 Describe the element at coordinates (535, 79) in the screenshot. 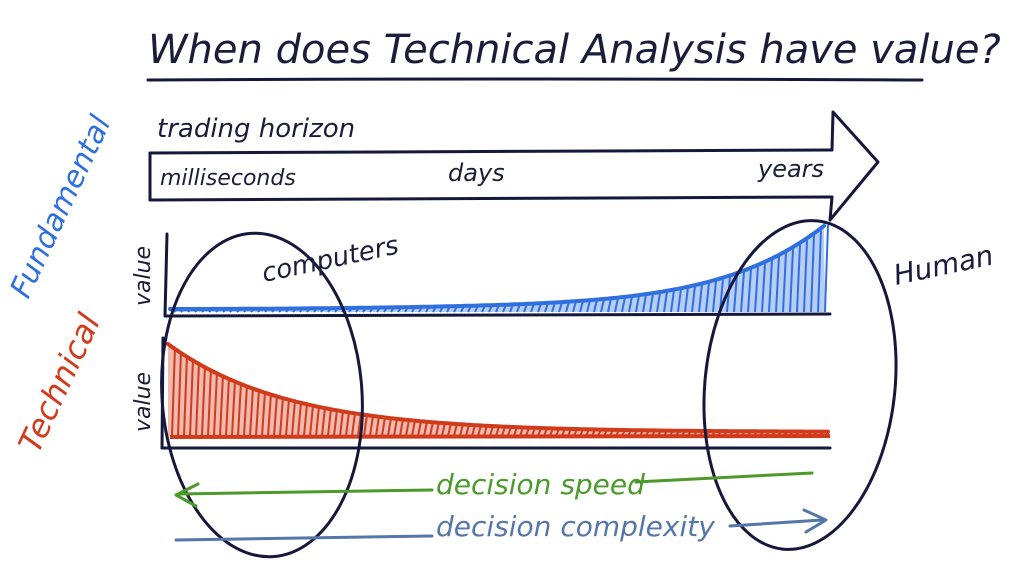

I see `title-underline` at that location.